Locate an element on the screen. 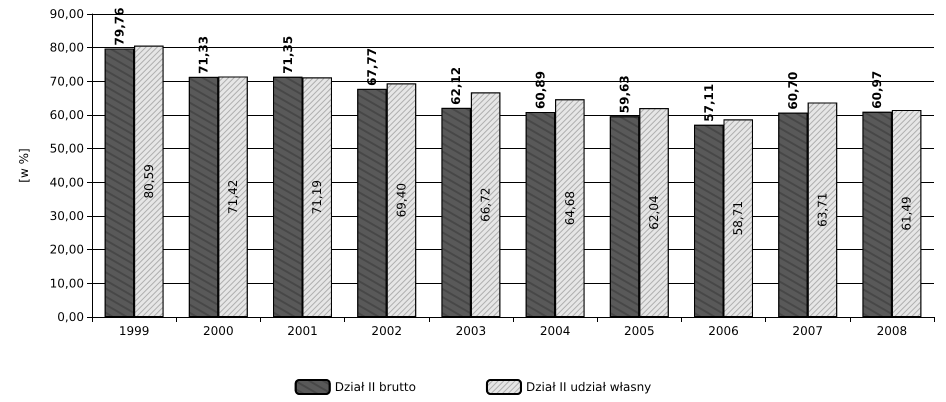 The height and width of the screenshot is (402, 946). y-tick-label: 50,00 is located at coordinates (67, 149).